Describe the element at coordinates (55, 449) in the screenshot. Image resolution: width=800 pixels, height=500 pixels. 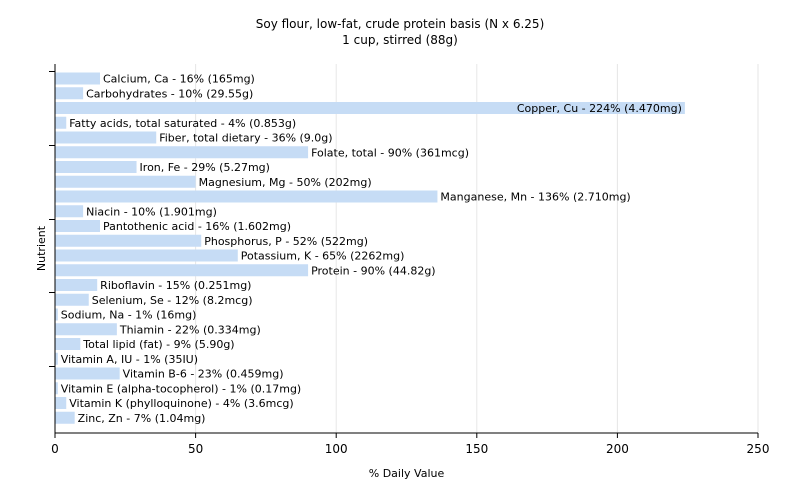
I see `x-tick-label: 0` at that location.